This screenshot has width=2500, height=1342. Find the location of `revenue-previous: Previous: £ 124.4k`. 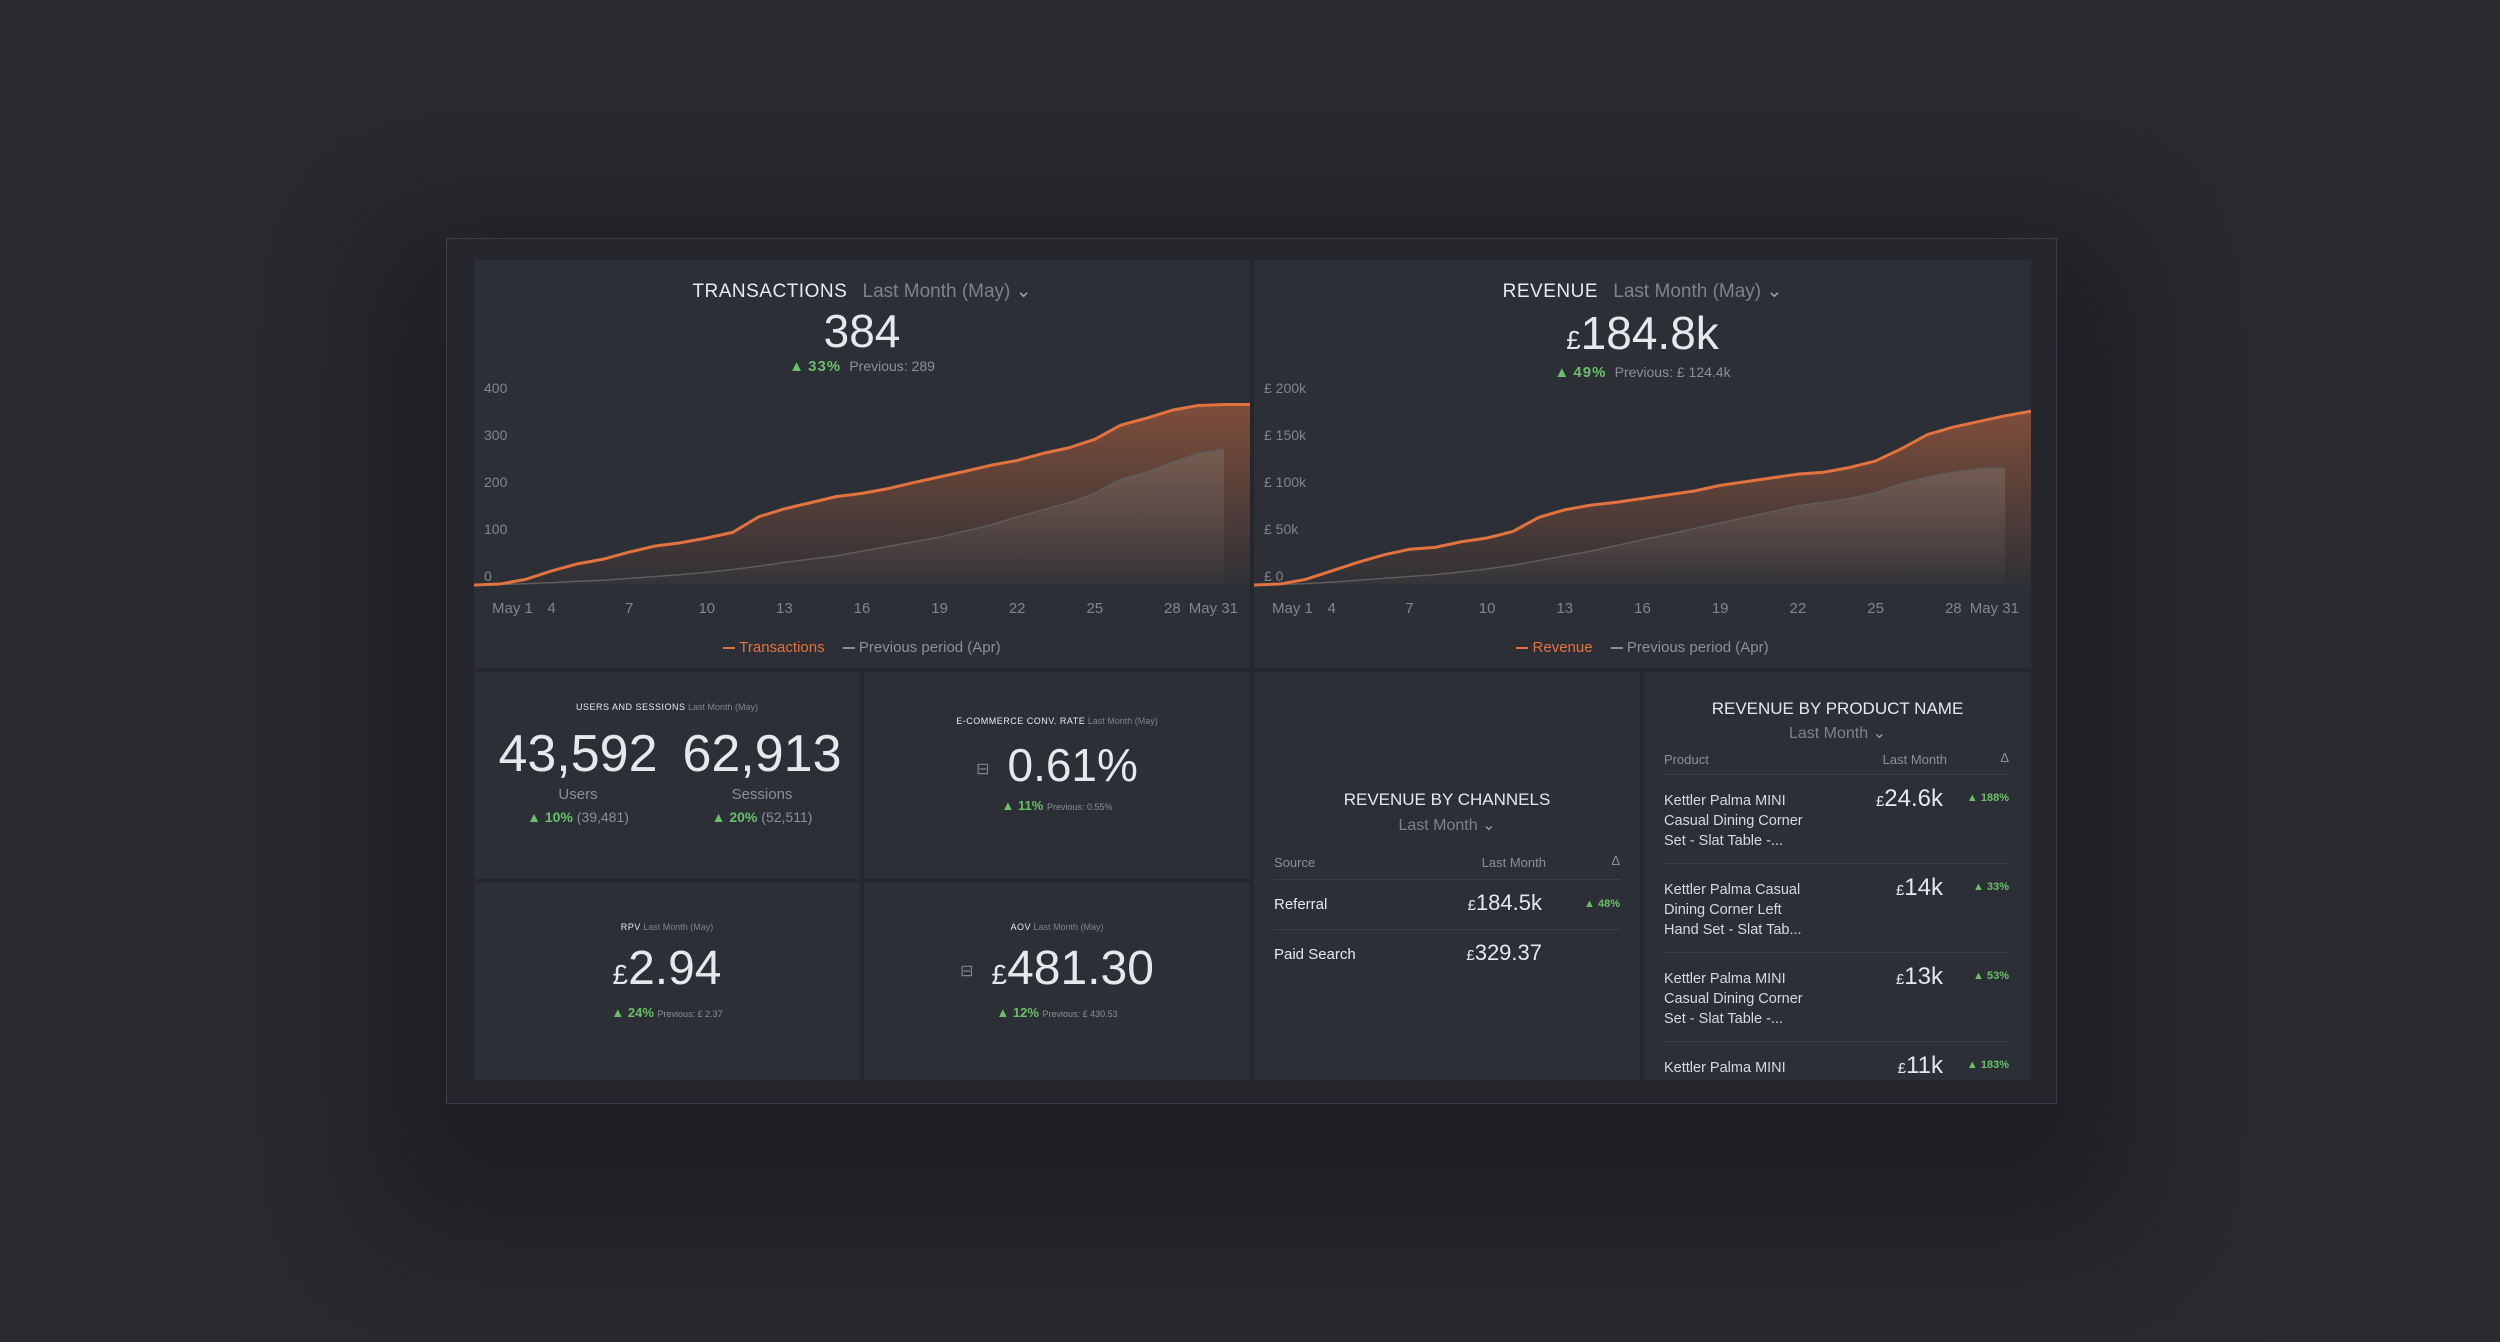

revenue-previous: Previous: £ 124.4k is located at coordinates (1672, 372).